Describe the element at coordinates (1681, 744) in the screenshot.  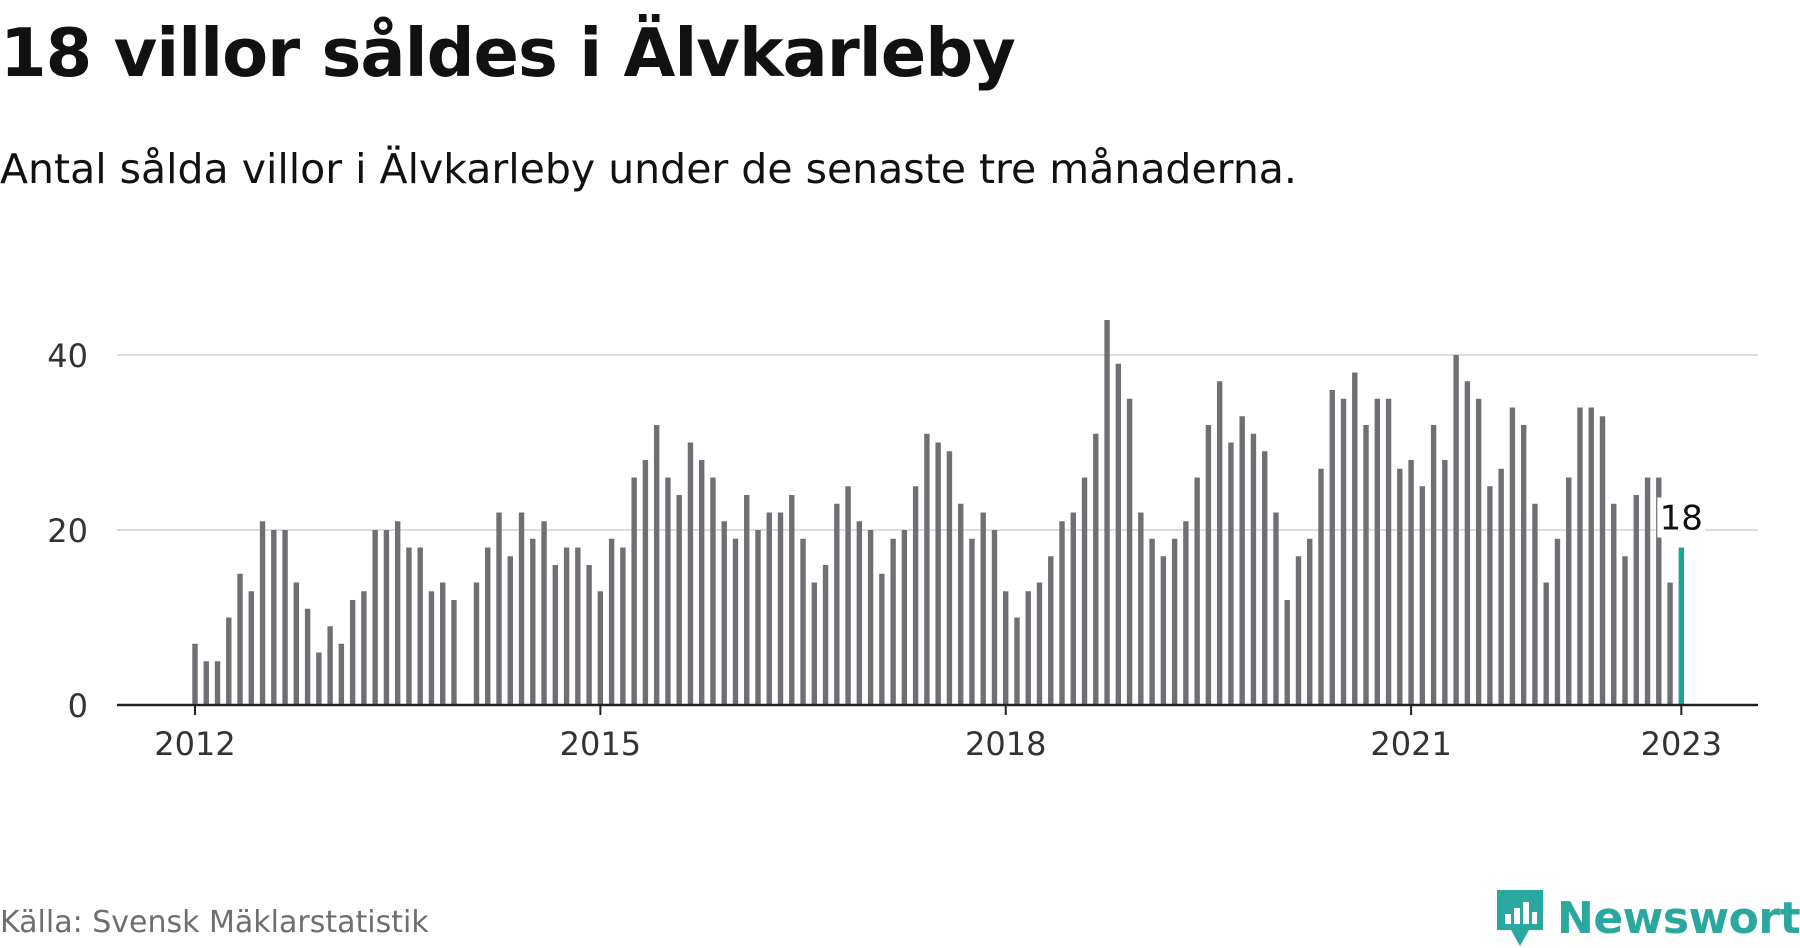
I see `x-tick-label: 2023` at that location.